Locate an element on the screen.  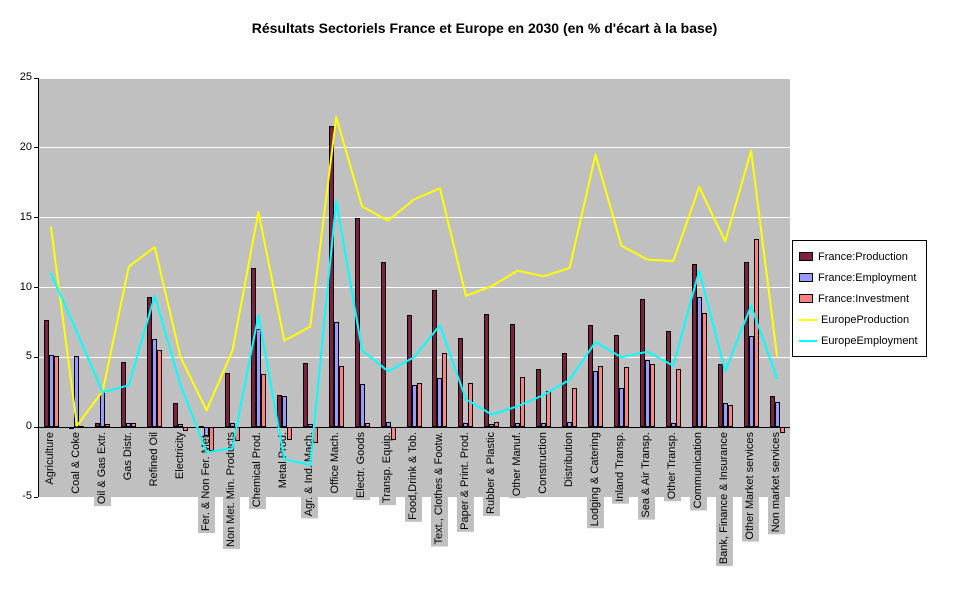
legend-label: France:Investment is located at coordinates (864, 298).